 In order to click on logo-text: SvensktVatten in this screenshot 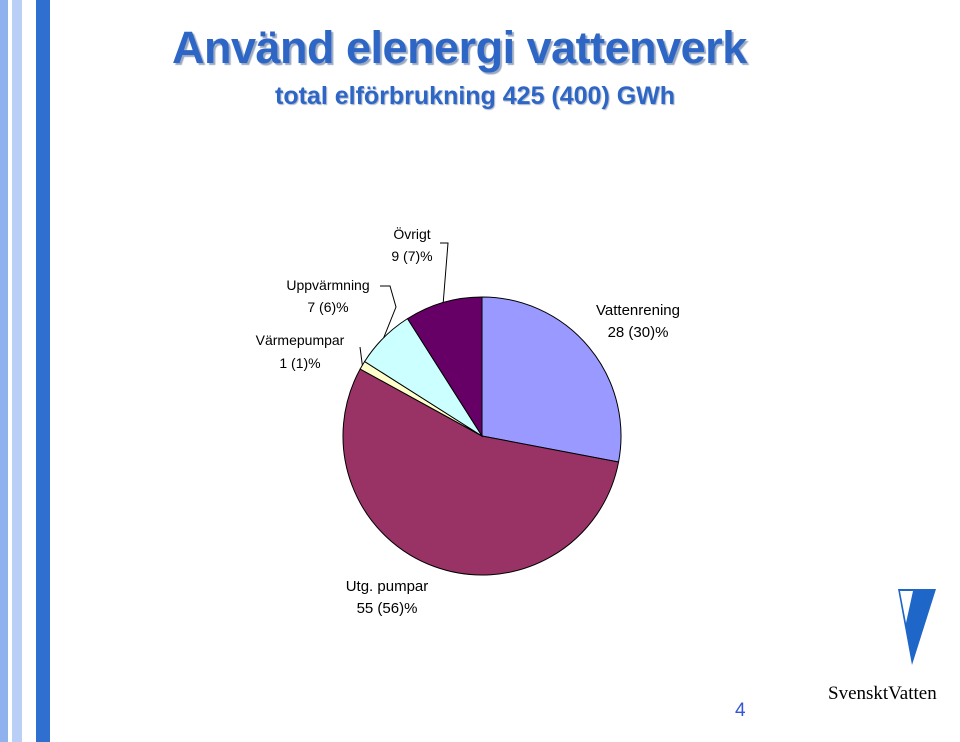, I will do `click(882, 693)`.